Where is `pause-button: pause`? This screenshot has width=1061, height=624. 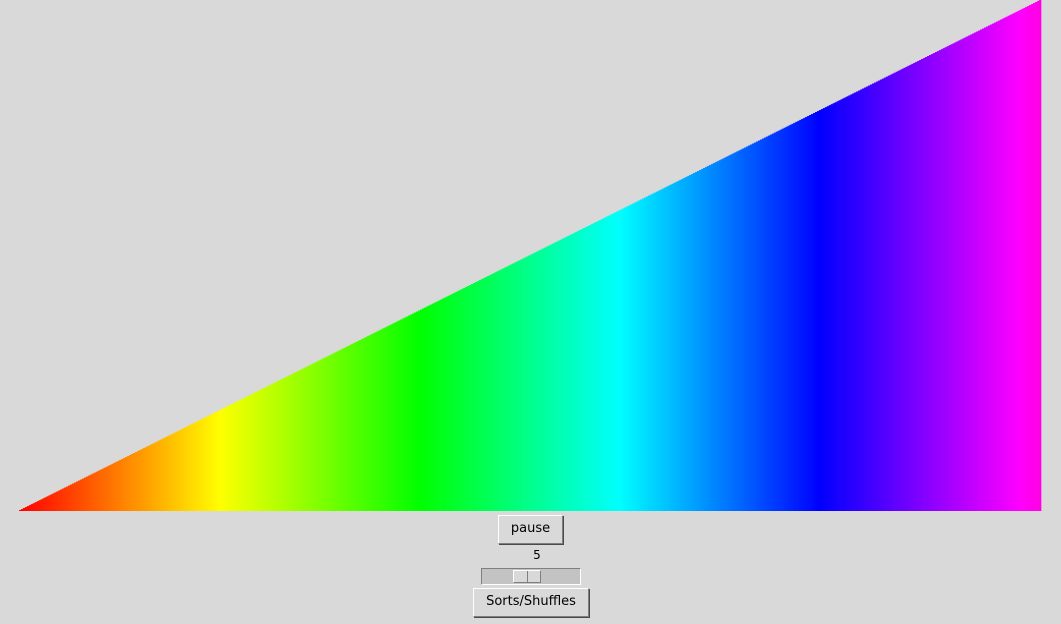
pause-button: pause is located at coordinates (530, 529).